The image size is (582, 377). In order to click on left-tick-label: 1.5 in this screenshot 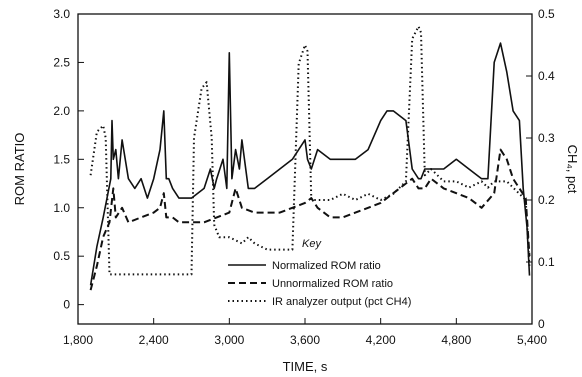, I will do `click(61, 159)`.